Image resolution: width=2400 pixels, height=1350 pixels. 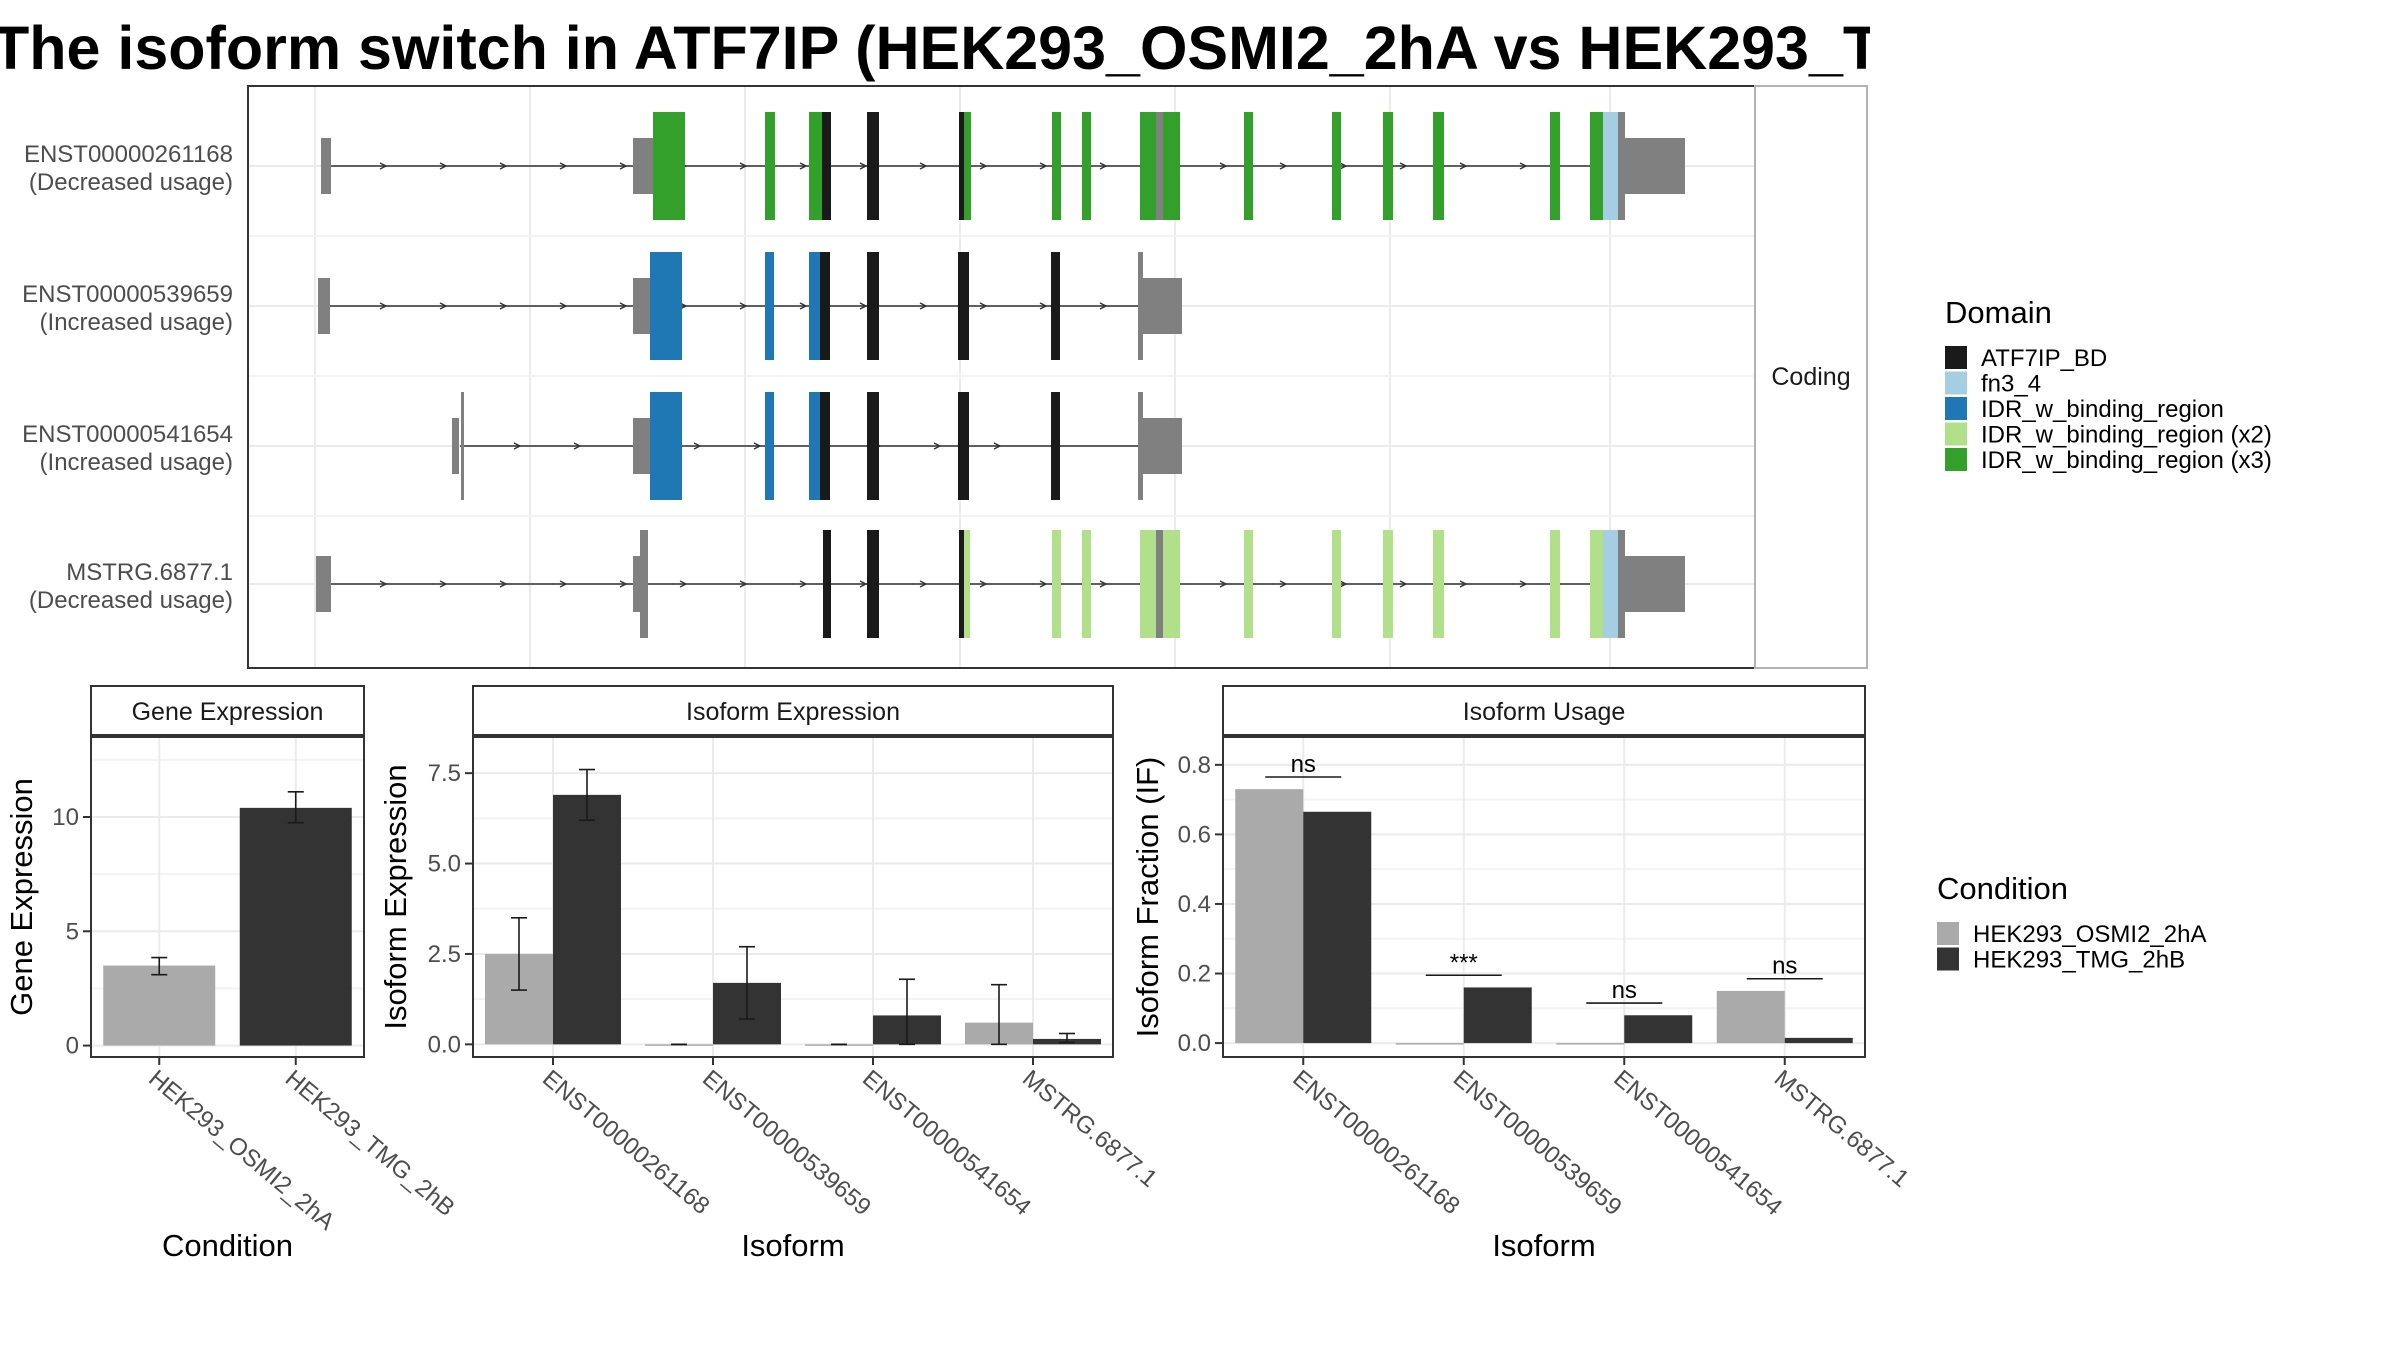 What do you see at coordinates (2089, 934) in the screenshot?
I see `condition-legend-label: HEK293_OSMI2_2hA` at bounding box center [2089, 934].